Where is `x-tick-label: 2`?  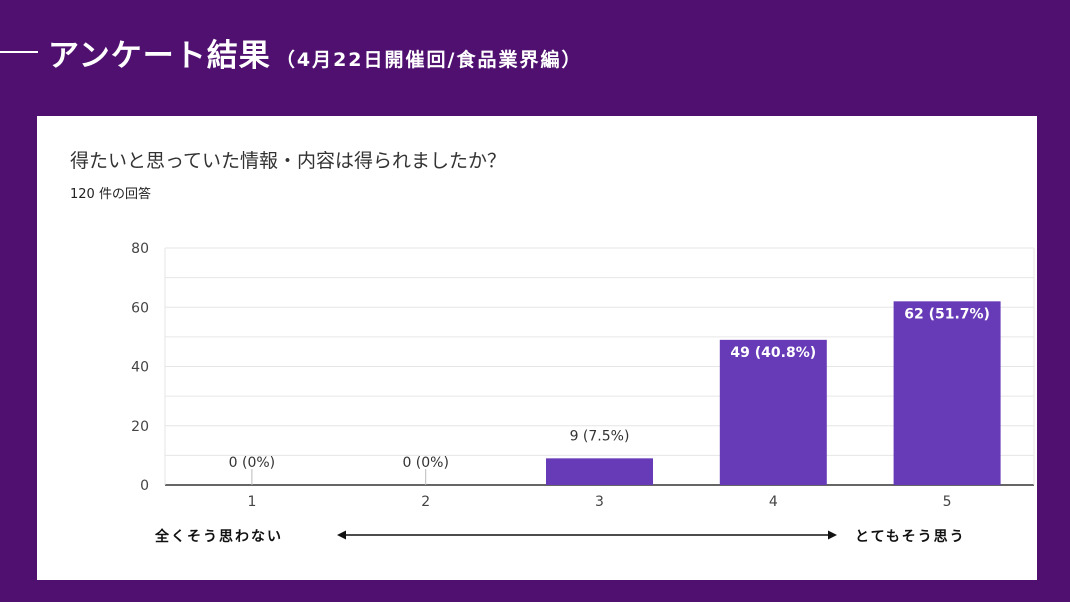
x-tick-label: 2 is located at coordinates (425, 502).